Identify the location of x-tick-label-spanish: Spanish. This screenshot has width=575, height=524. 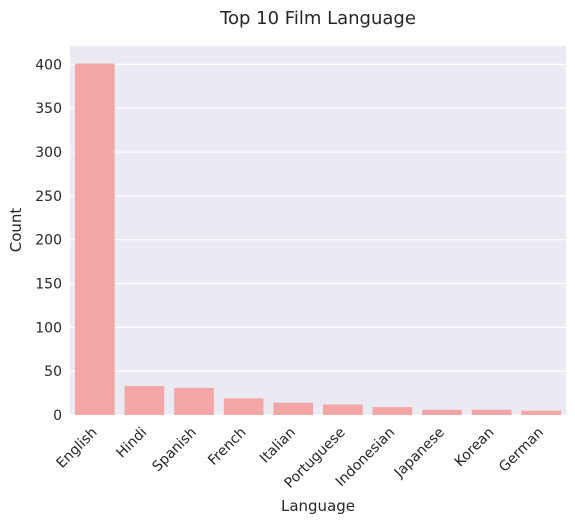
(174, 450).